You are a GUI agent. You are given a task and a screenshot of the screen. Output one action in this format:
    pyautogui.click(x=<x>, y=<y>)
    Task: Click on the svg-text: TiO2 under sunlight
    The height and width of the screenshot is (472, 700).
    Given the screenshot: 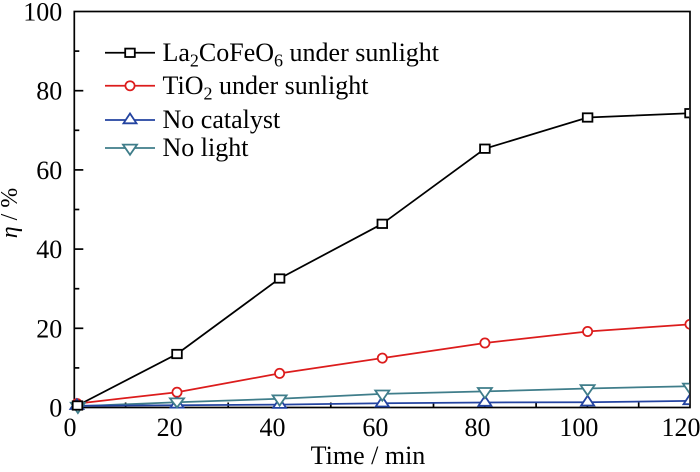 What is the action you would take?
    pyautogui.click(x=266, y=87)
    